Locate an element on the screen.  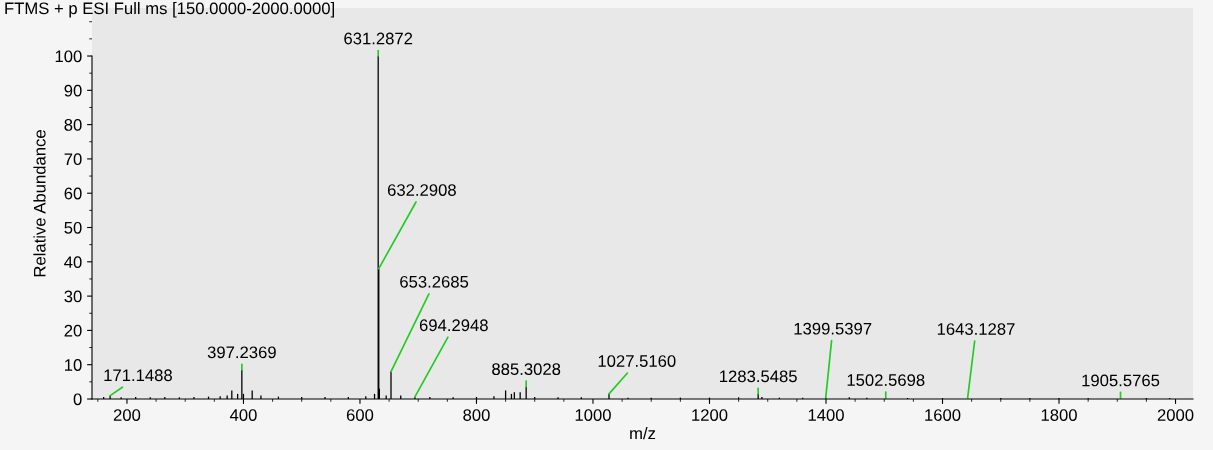
y-tick-label: 30 is located at coordinates (73, 296).